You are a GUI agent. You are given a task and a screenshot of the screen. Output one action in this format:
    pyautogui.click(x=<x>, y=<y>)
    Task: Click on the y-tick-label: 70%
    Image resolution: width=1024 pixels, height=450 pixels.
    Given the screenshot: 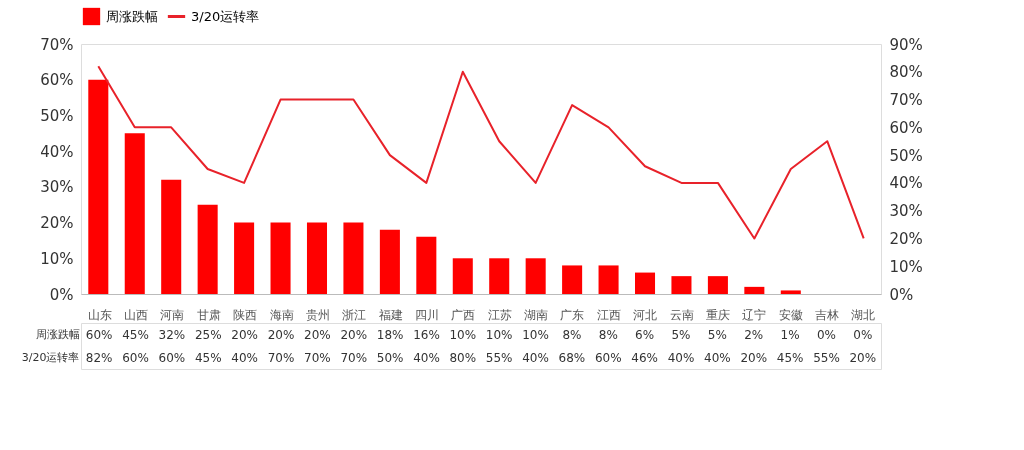 What is the action you would take?
    pyautogui.click(x=57, y=44)
    